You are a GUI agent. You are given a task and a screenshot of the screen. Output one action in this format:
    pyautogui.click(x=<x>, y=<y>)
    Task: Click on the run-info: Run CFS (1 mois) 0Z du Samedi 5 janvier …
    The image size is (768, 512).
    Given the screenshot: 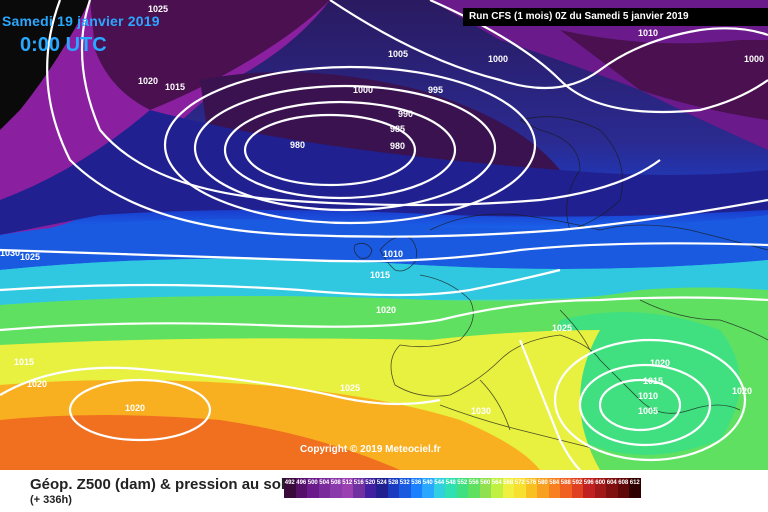 What is the action you would take?
    pyautogui.click(x=615, y=17)
    